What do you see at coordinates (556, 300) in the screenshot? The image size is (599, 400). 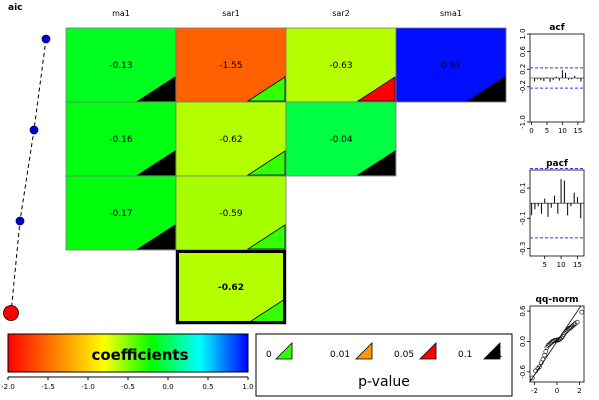 I see `panel-title: qq-norm` at bounding box center [556, 300].